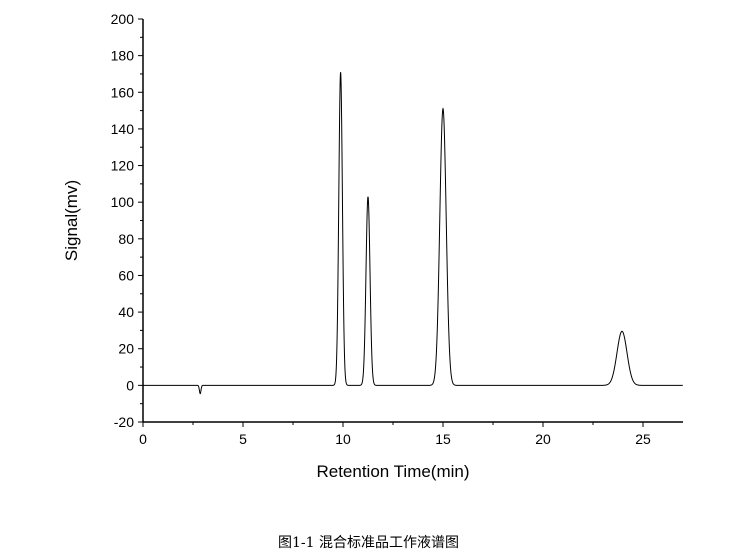  Describe the element at coordinates (543, 439) in the screenshot. I see `x-tick-label: 20` at that location.